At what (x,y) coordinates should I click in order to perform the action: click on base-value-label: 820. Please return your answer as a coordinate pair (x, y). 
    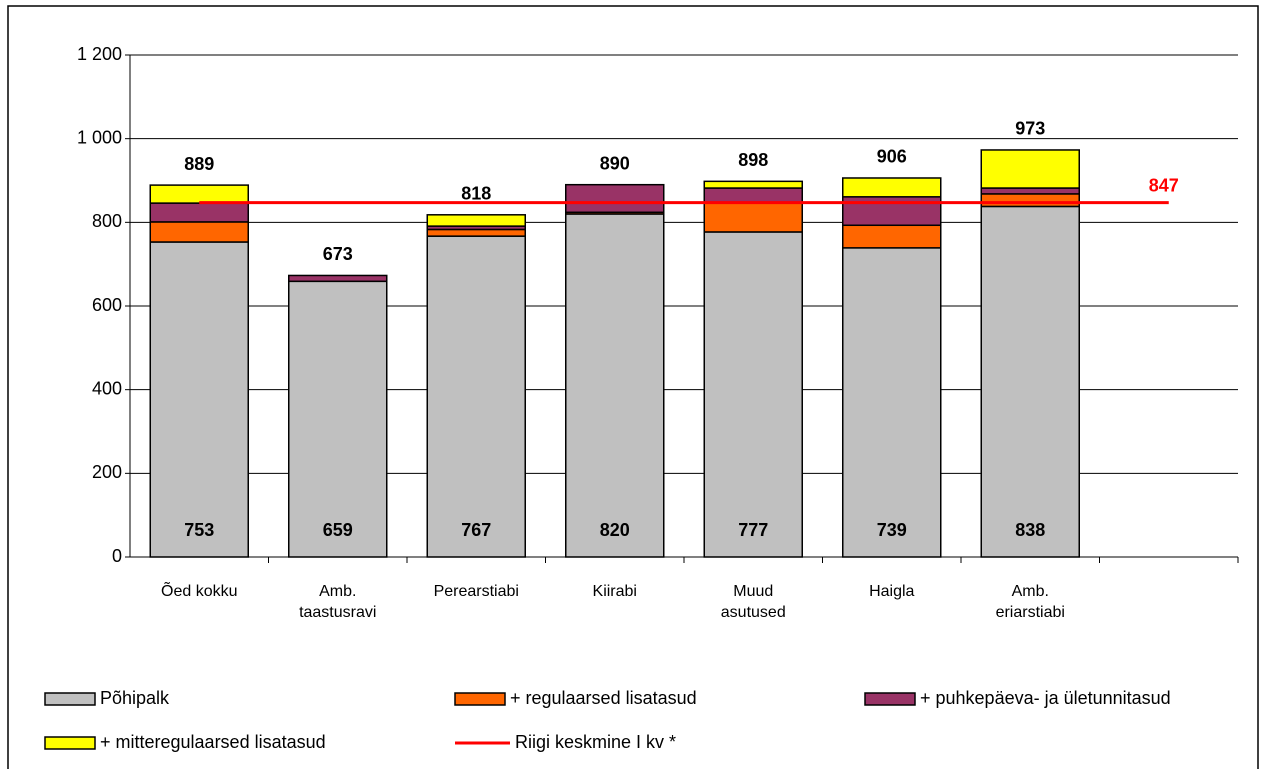
    Looking at the image, I should click on (615, 530).